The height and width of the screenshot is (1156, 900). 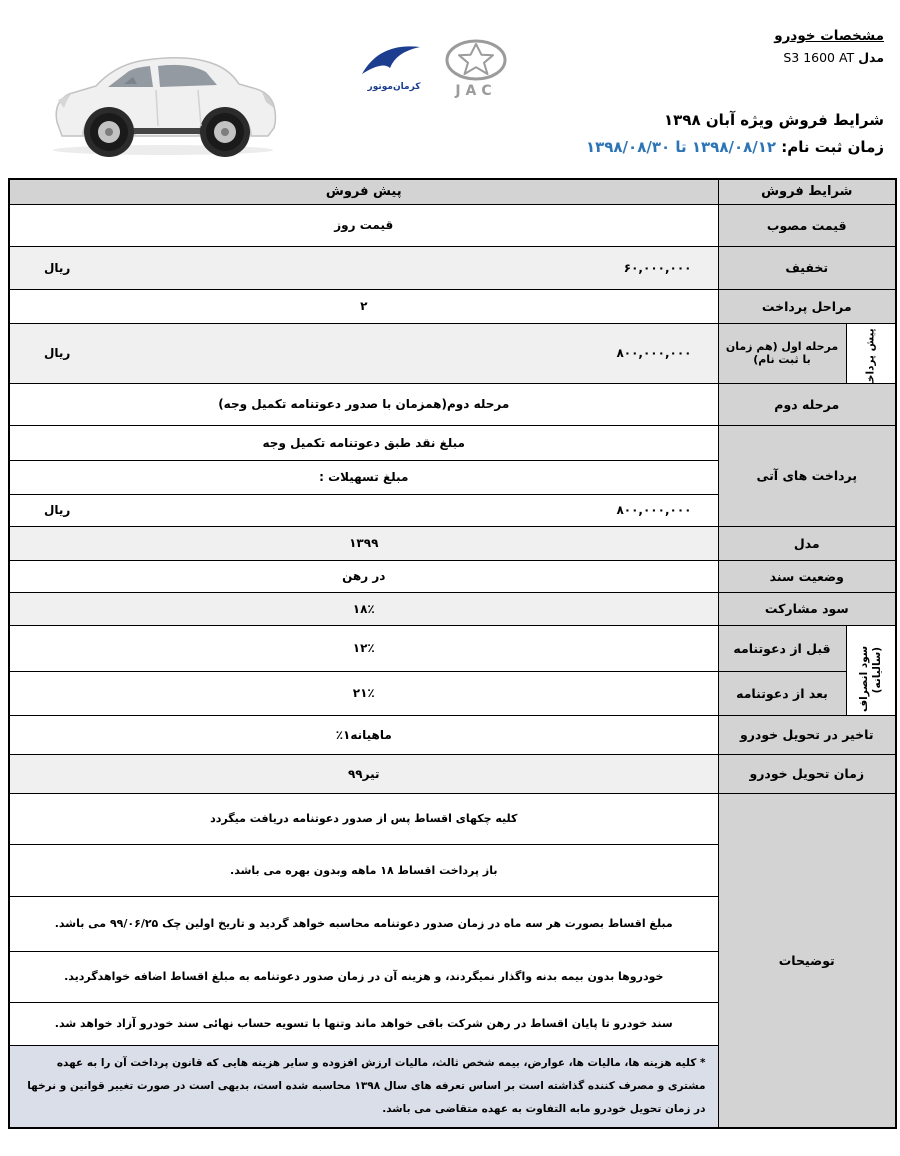 I want to click on stage1-label-cell: مرحله اول (هم زمان با ثبت نام), so click(x=782, y=353).